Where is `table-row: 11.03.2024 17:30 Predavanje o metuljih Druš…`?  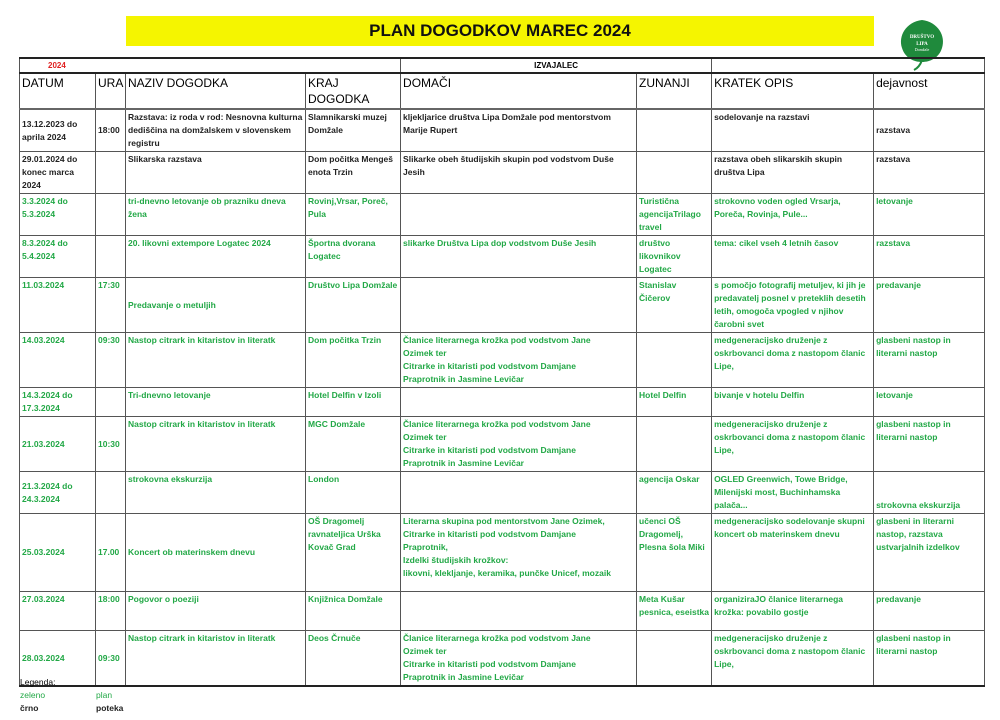
table-row: 11.03.2024 17:30 Predavanje o metuljih Druš… is located at coordinates (502, 305).